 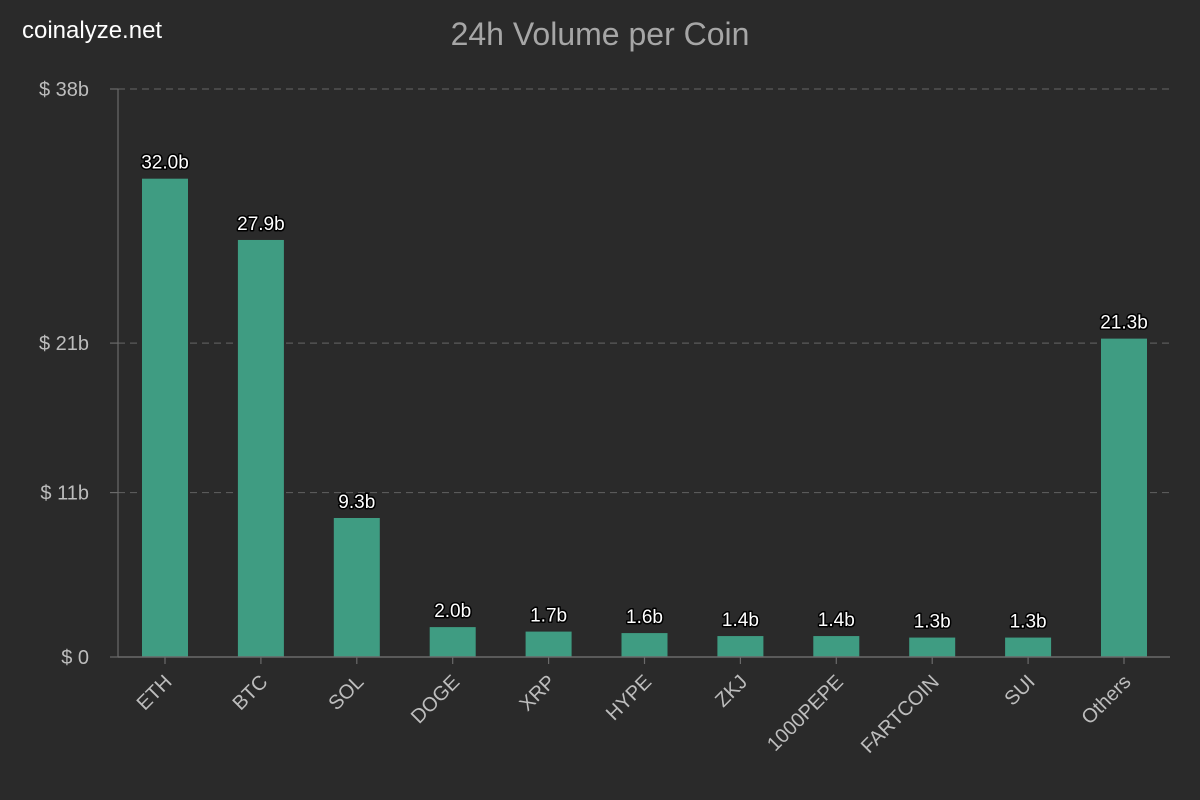 I want to click on y-tick-label: $ 38b, so click(x=64, y=90).